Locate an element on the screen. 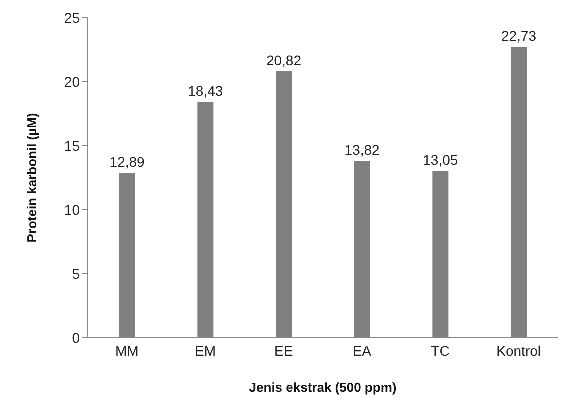 This screenshot has height=415, width=572. y-tick-label: 0 is located at coordinates (76, 338).